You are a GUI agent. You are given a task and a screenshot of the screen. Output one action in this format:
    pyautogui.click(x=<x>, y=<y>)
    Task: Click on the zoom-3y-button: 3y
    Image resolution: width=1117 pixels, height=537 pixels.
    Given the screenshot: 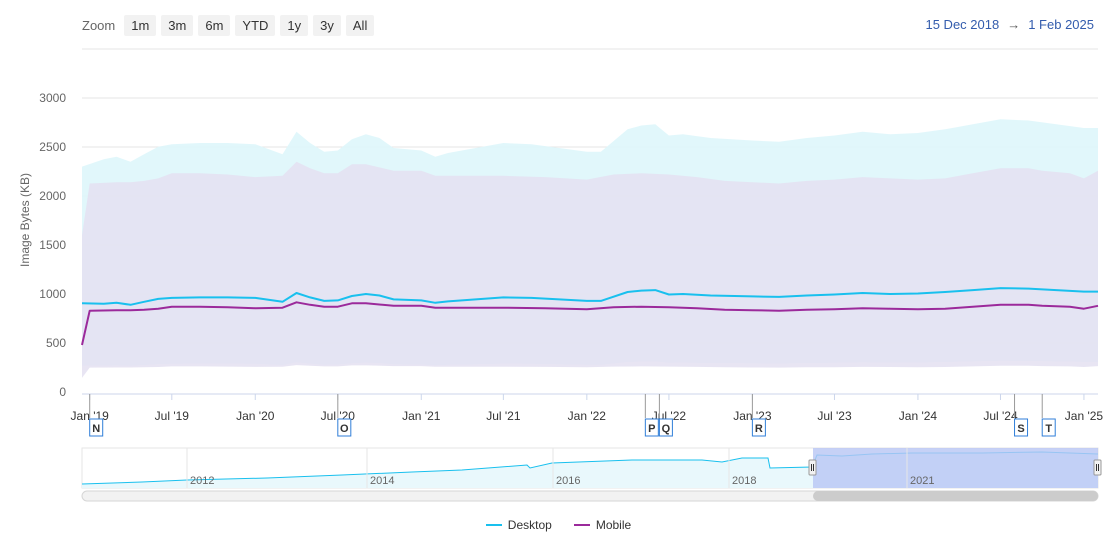 What is the action you would take?
    pyautogui.click(x=327, y=25)
    